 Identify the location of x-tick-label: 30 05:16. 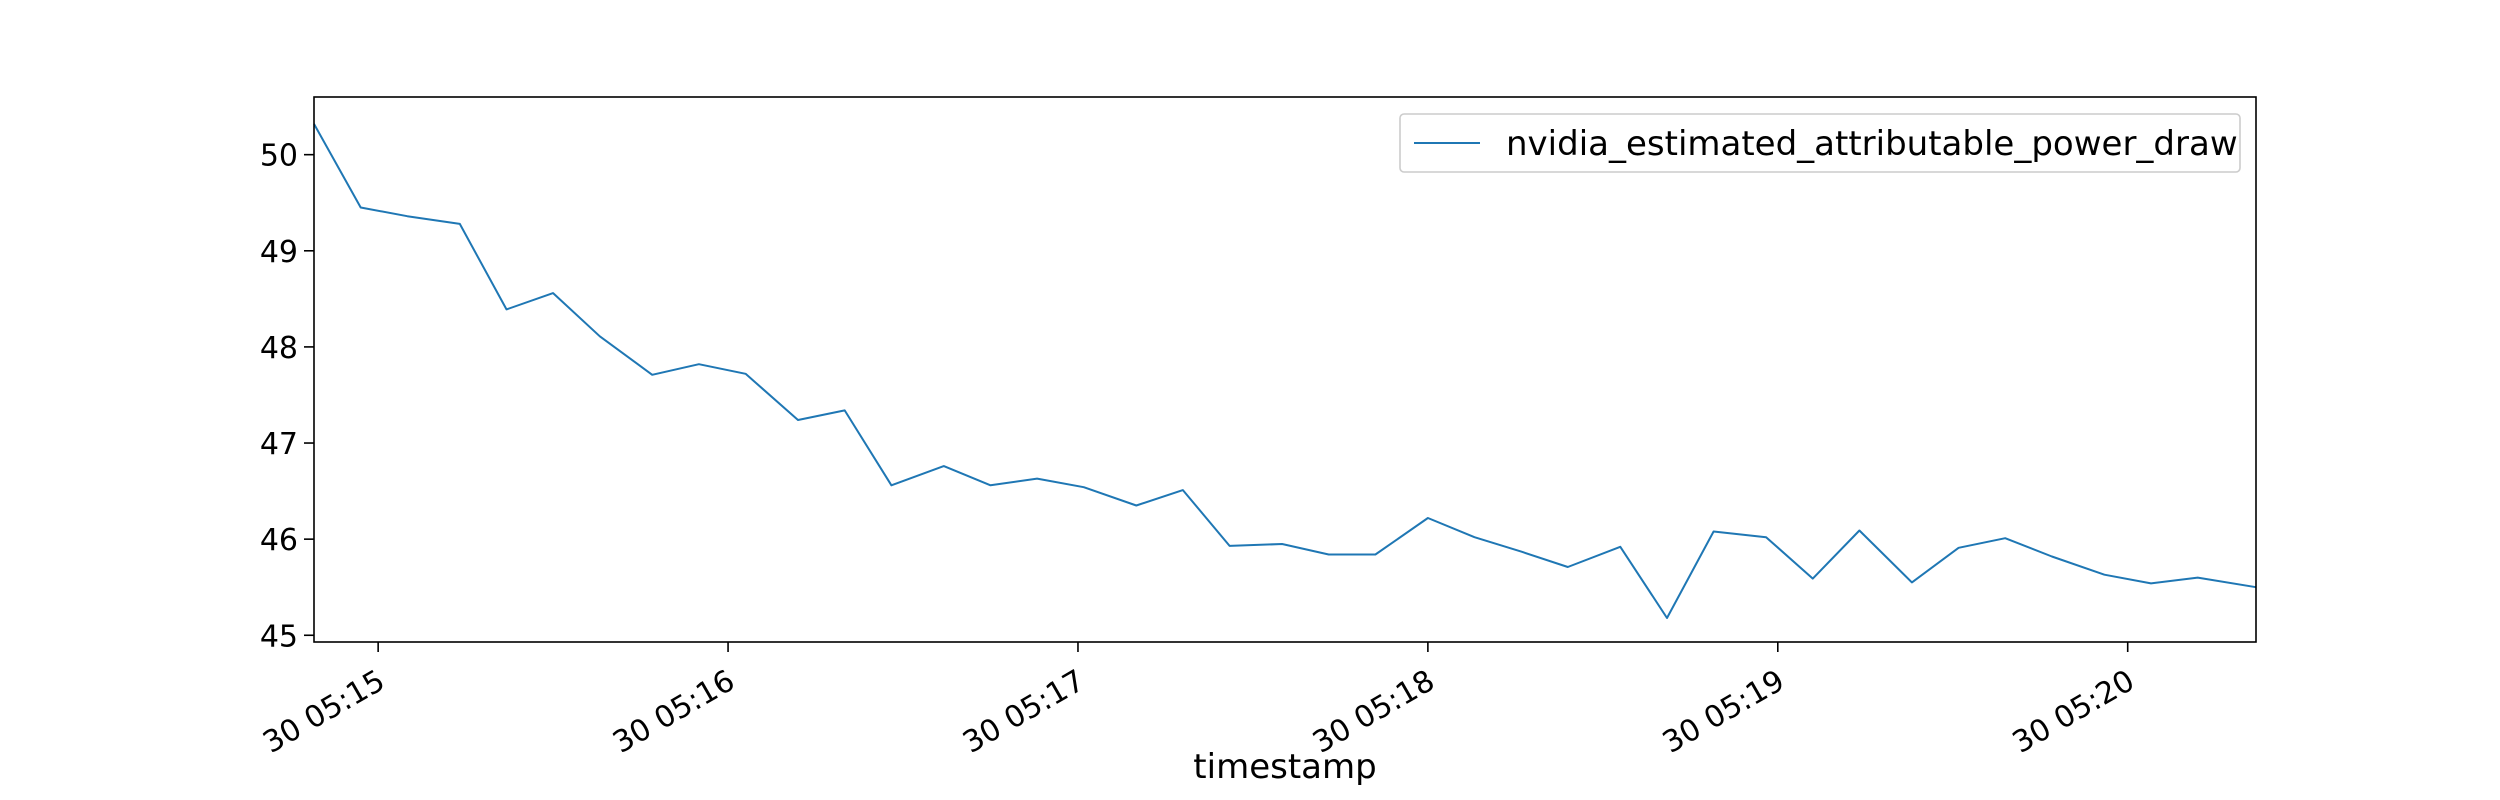
(674, 711).